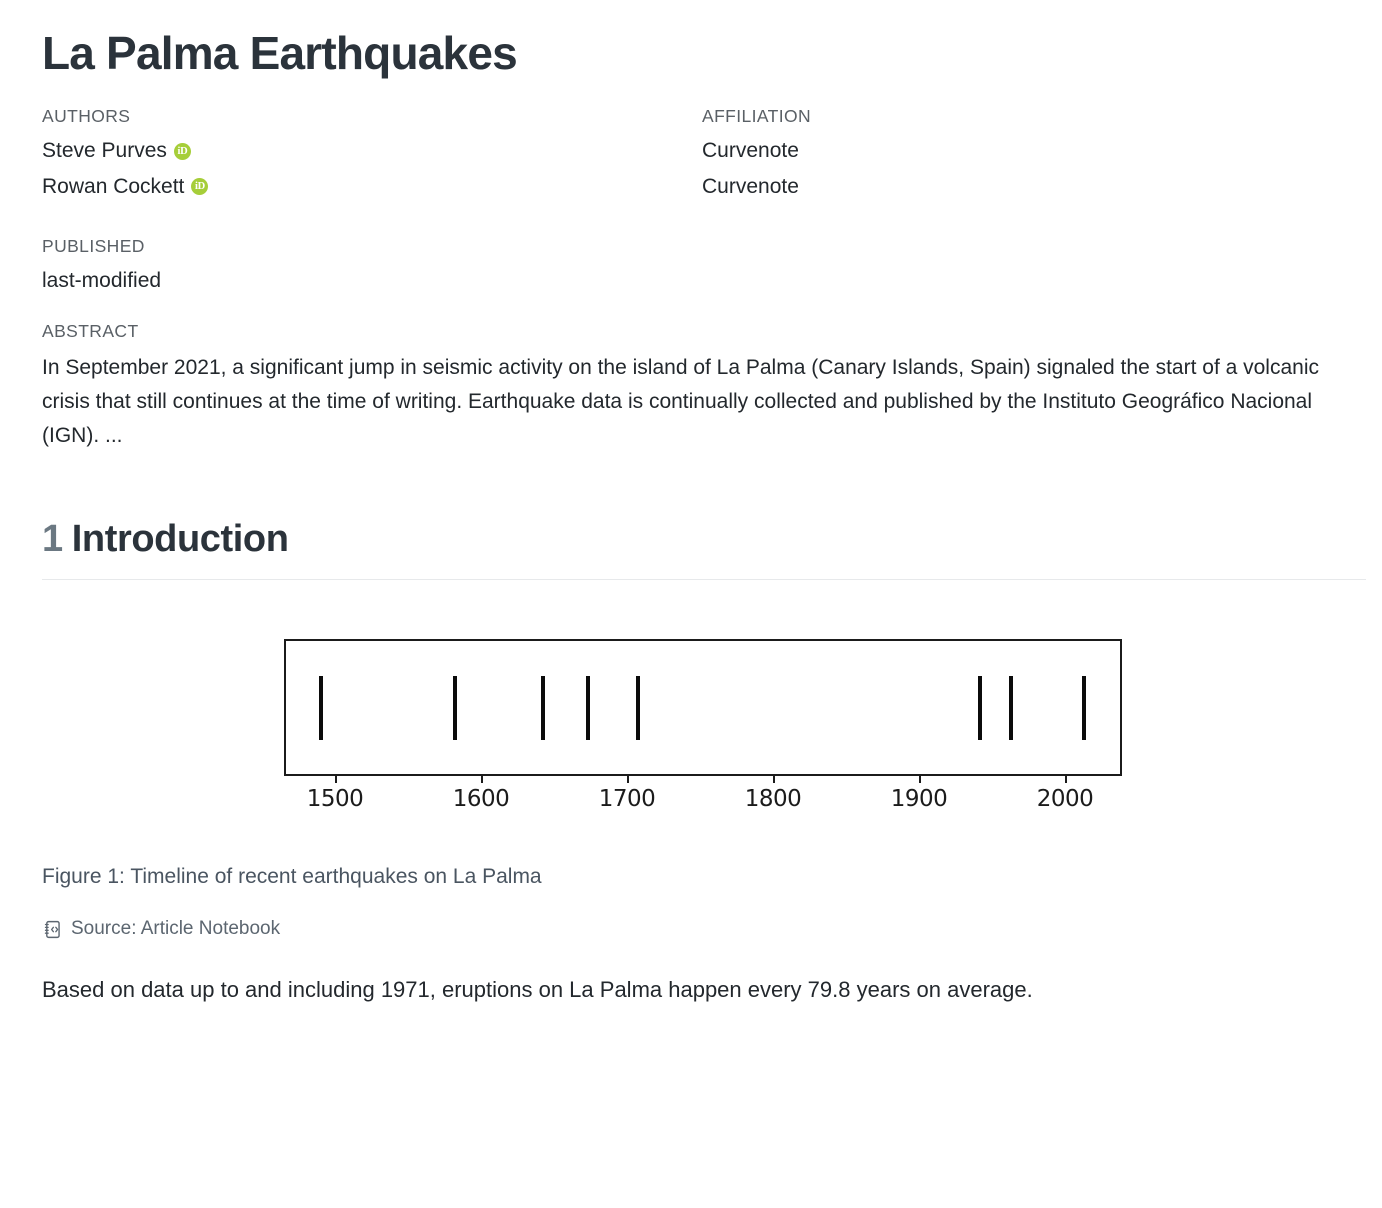 The height and width of the screenshot is (1208, 1382). What do you see at coordinates (104, 151) in the screenshot?
I see `author-name: Steve Purves` at bounding box center [104, 151].